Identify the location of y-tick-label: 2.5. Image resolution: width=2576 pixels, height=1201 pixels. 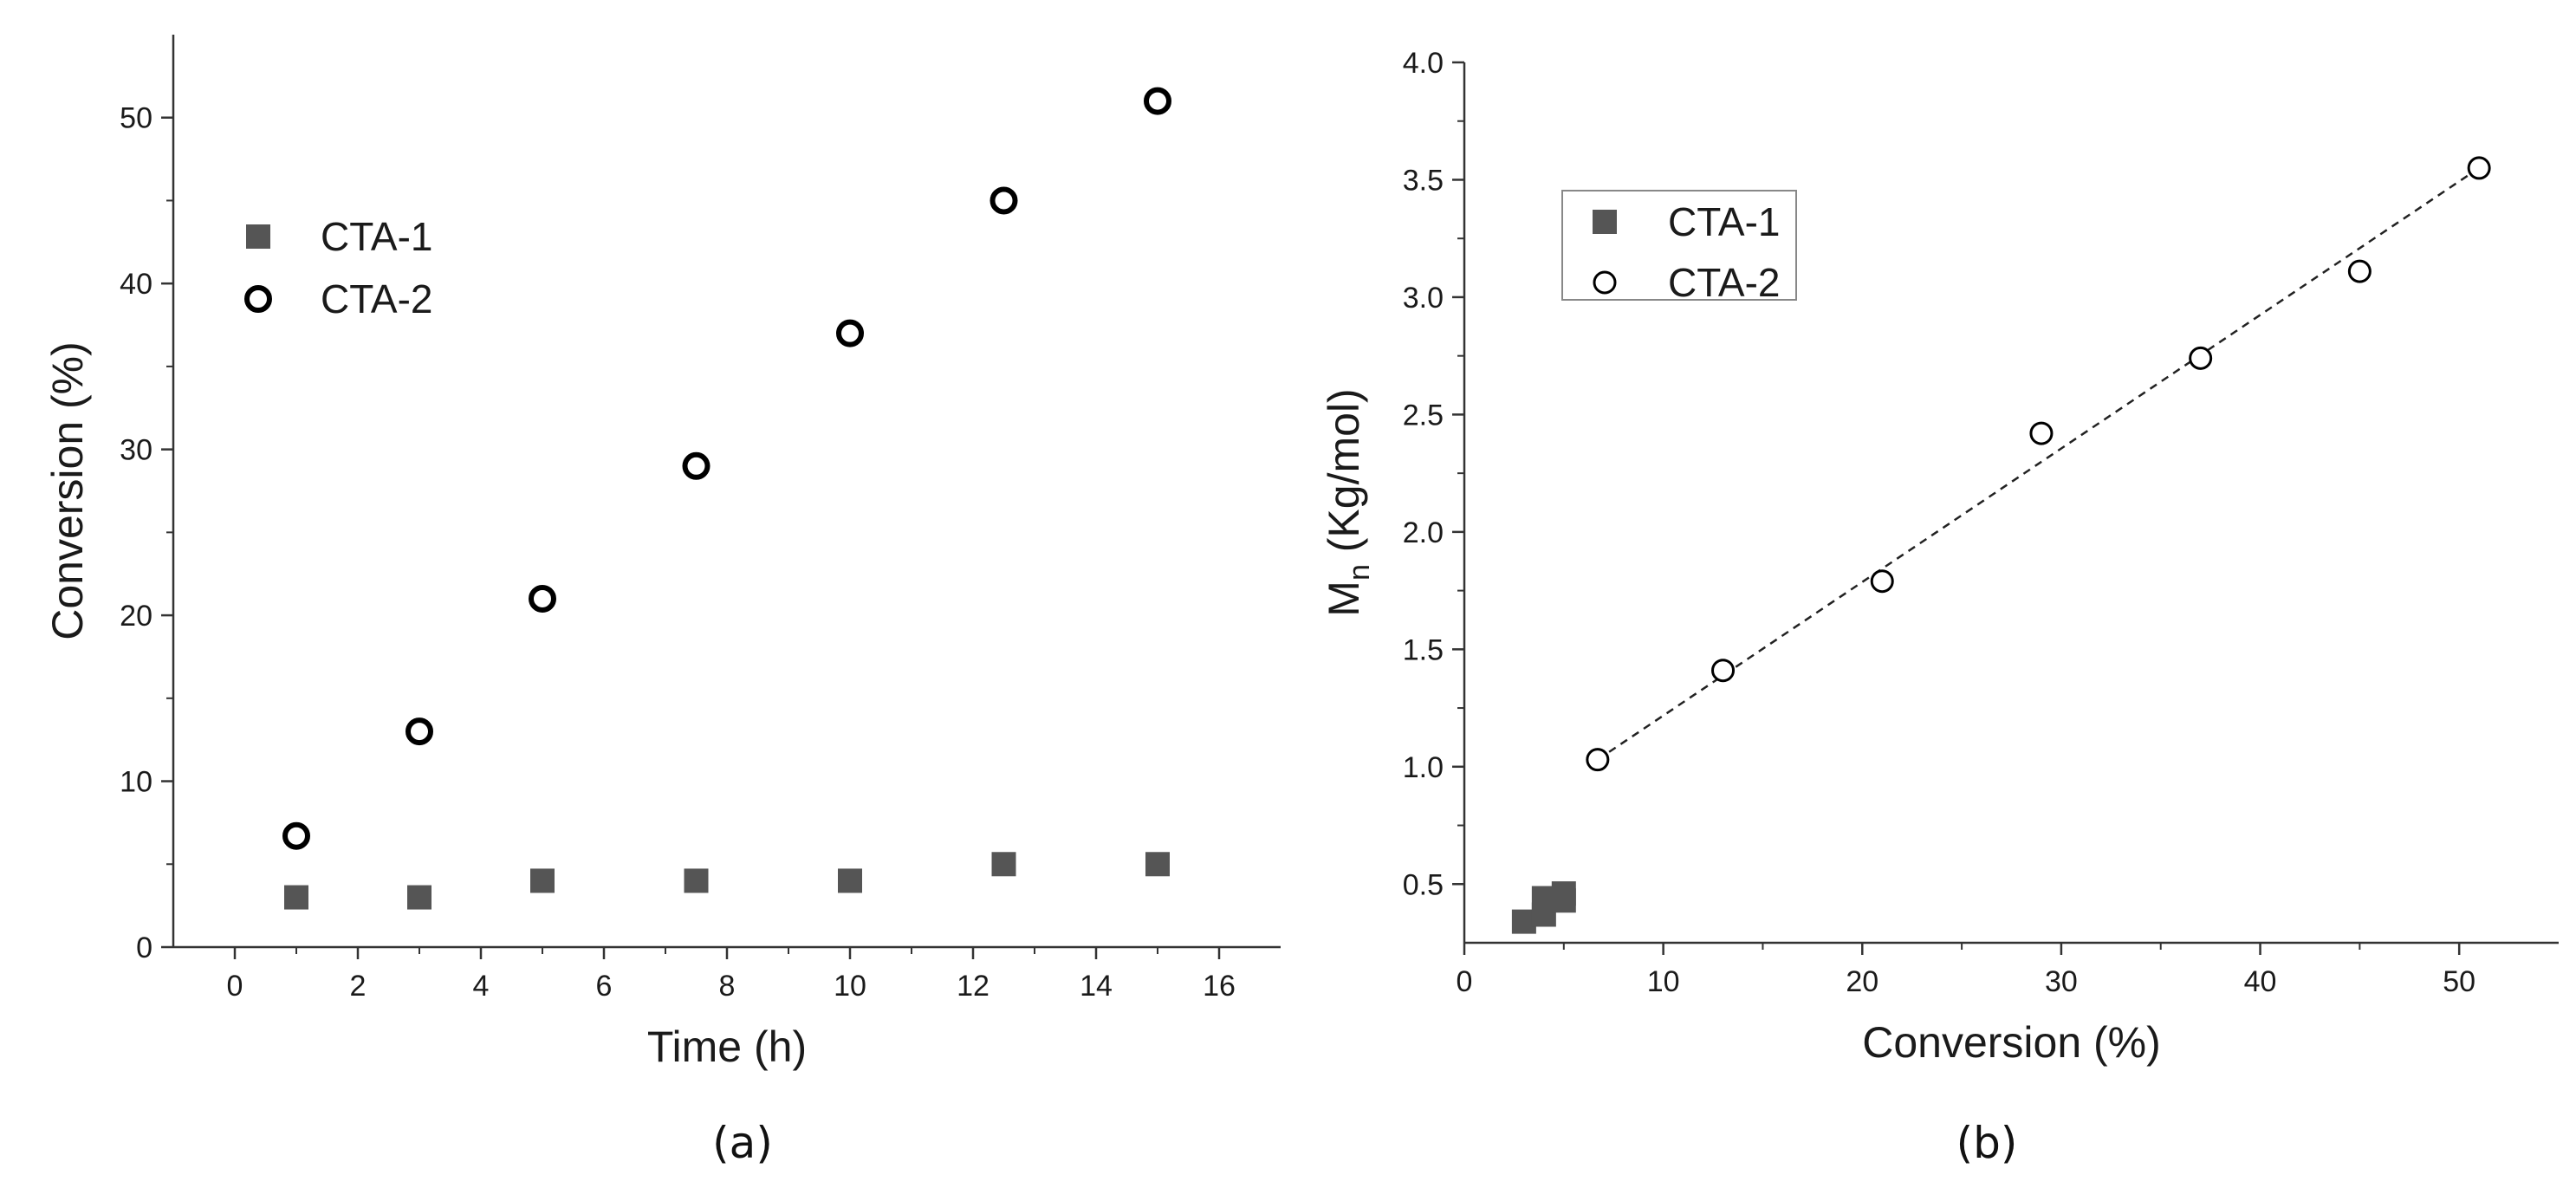
(1423, 415).